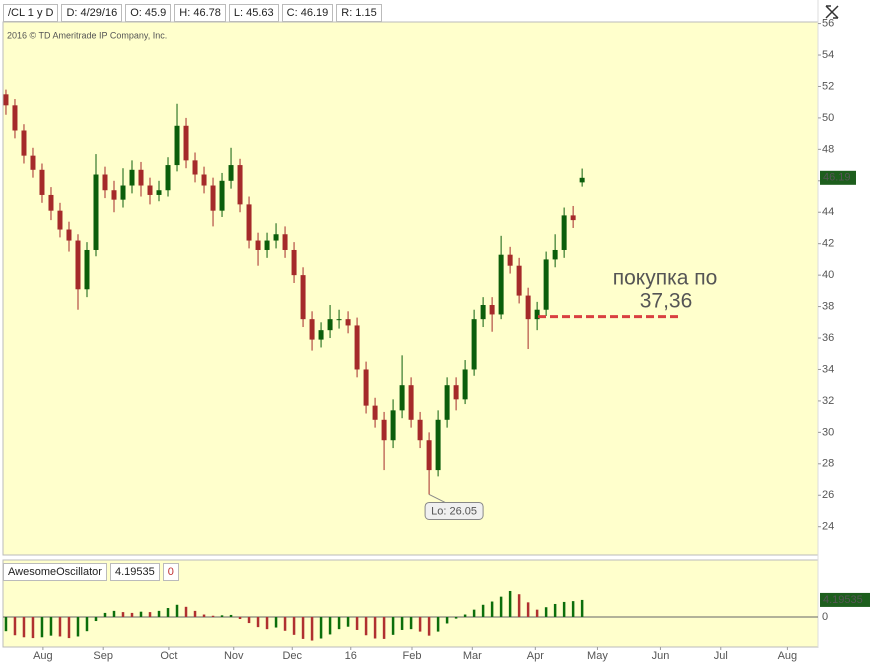 This screenshot has width=878, height=666. What do you see at coordinates (292, 656) in the screenshot?
I see `x-tick-label: Dec` at bounding box center [292, 656].